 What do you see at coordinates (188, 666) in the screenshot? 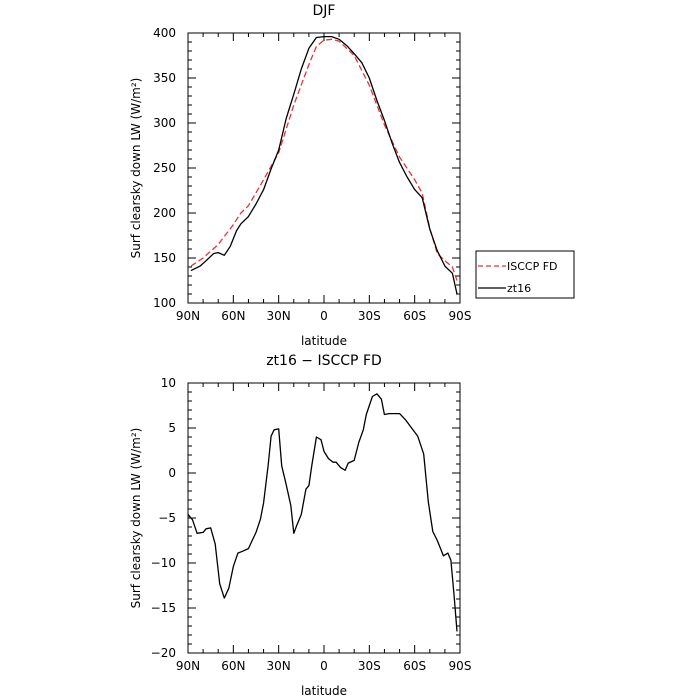
I see `bottom-x-tick-label: 90N` at bounding box center [188, 666].